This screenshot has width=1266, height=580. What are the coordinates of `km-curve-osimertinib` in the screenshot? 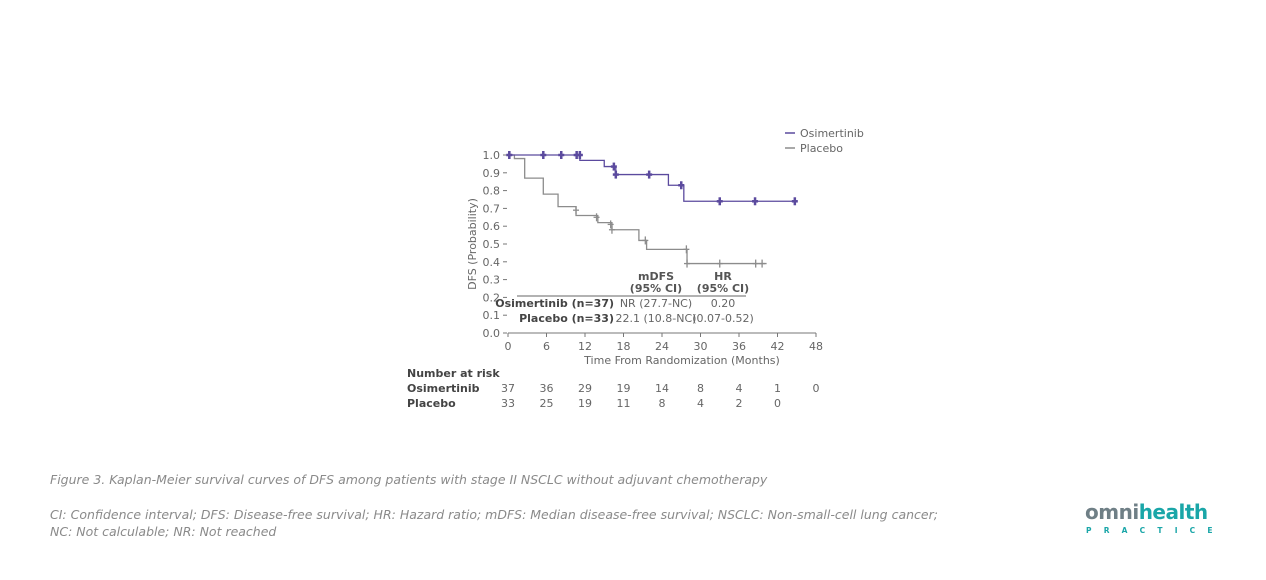 It's located at (651, 178).